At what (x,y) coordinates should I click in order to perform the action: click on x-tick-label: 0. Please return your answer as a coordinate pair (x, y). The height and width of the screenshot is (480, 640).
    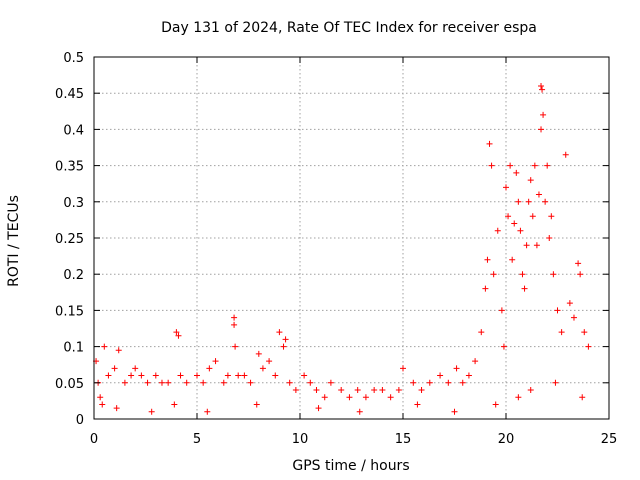
    Looking at the image, I should click on (94, 439).